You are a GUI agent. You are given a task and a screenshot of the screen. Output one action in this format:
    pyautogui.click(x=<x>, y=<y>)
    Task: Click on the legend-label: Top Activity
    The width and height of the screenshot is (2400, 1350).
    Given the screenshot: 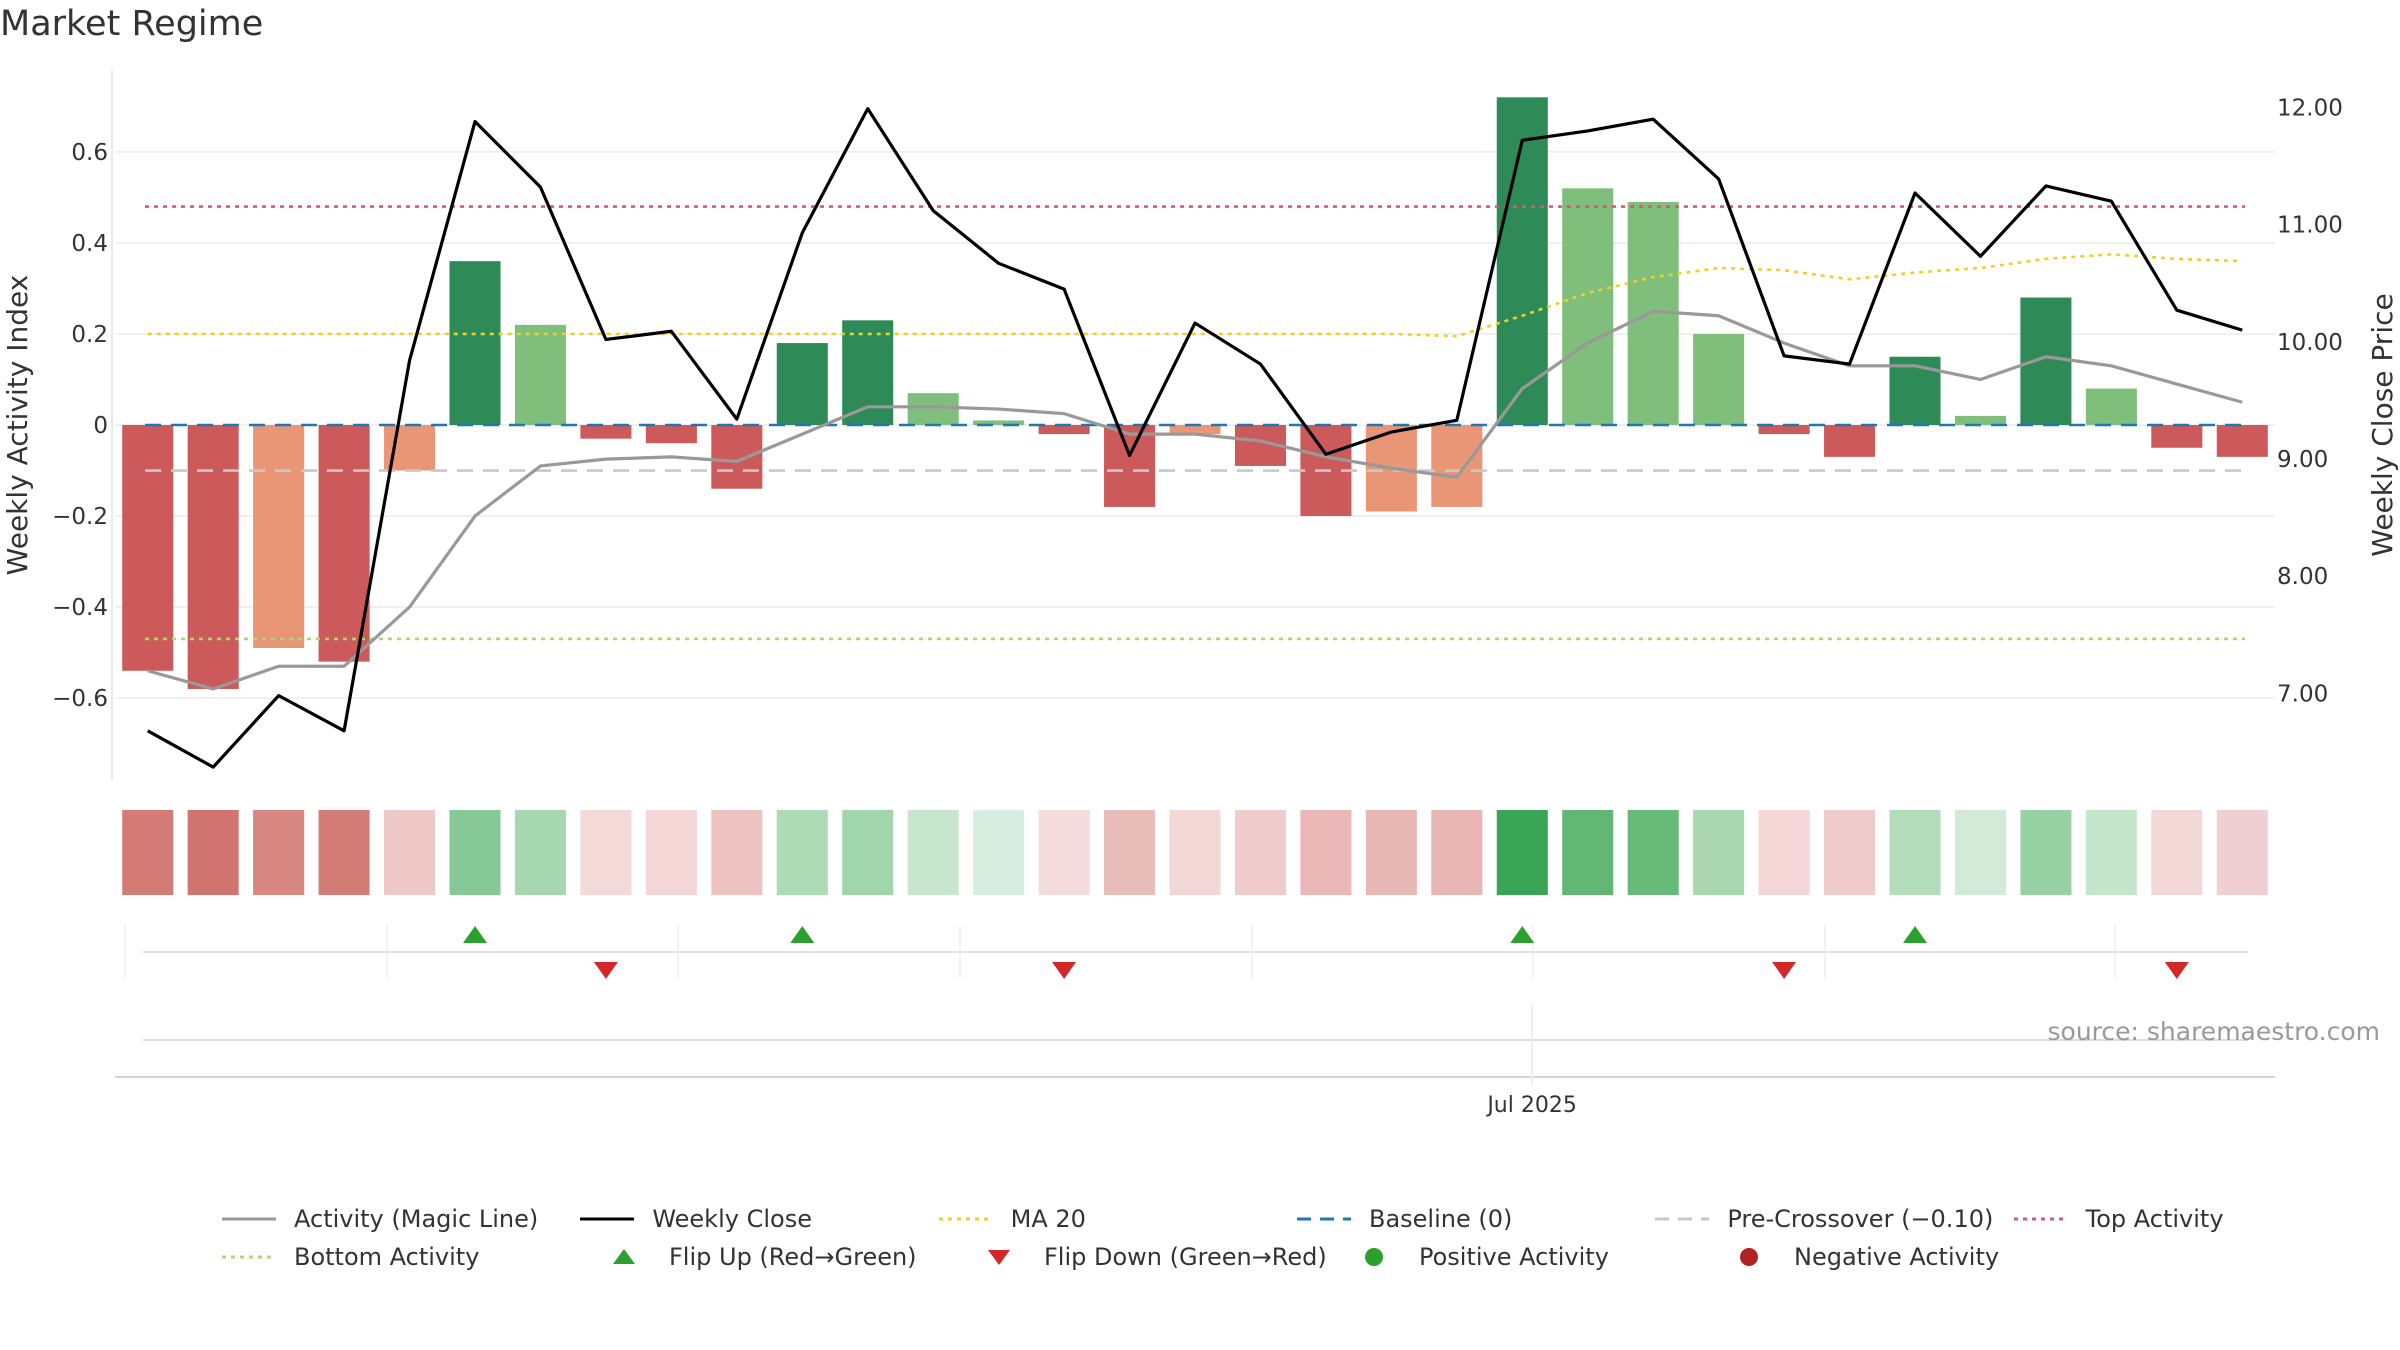 What is the action you would take?
    pyautogui.click(x=2154, y=1219)
    